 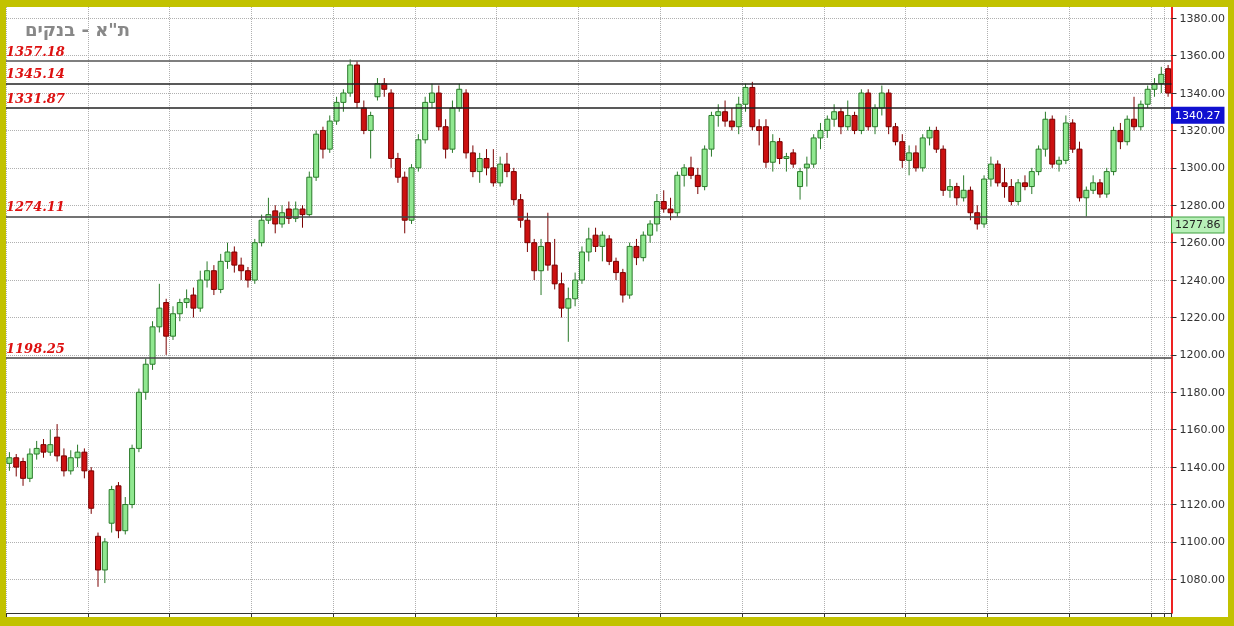 What do you see at coordinates (35, 74) in the screenshot?
I see `ref-line-label: 1345.14` at bounding box center [35, 74].